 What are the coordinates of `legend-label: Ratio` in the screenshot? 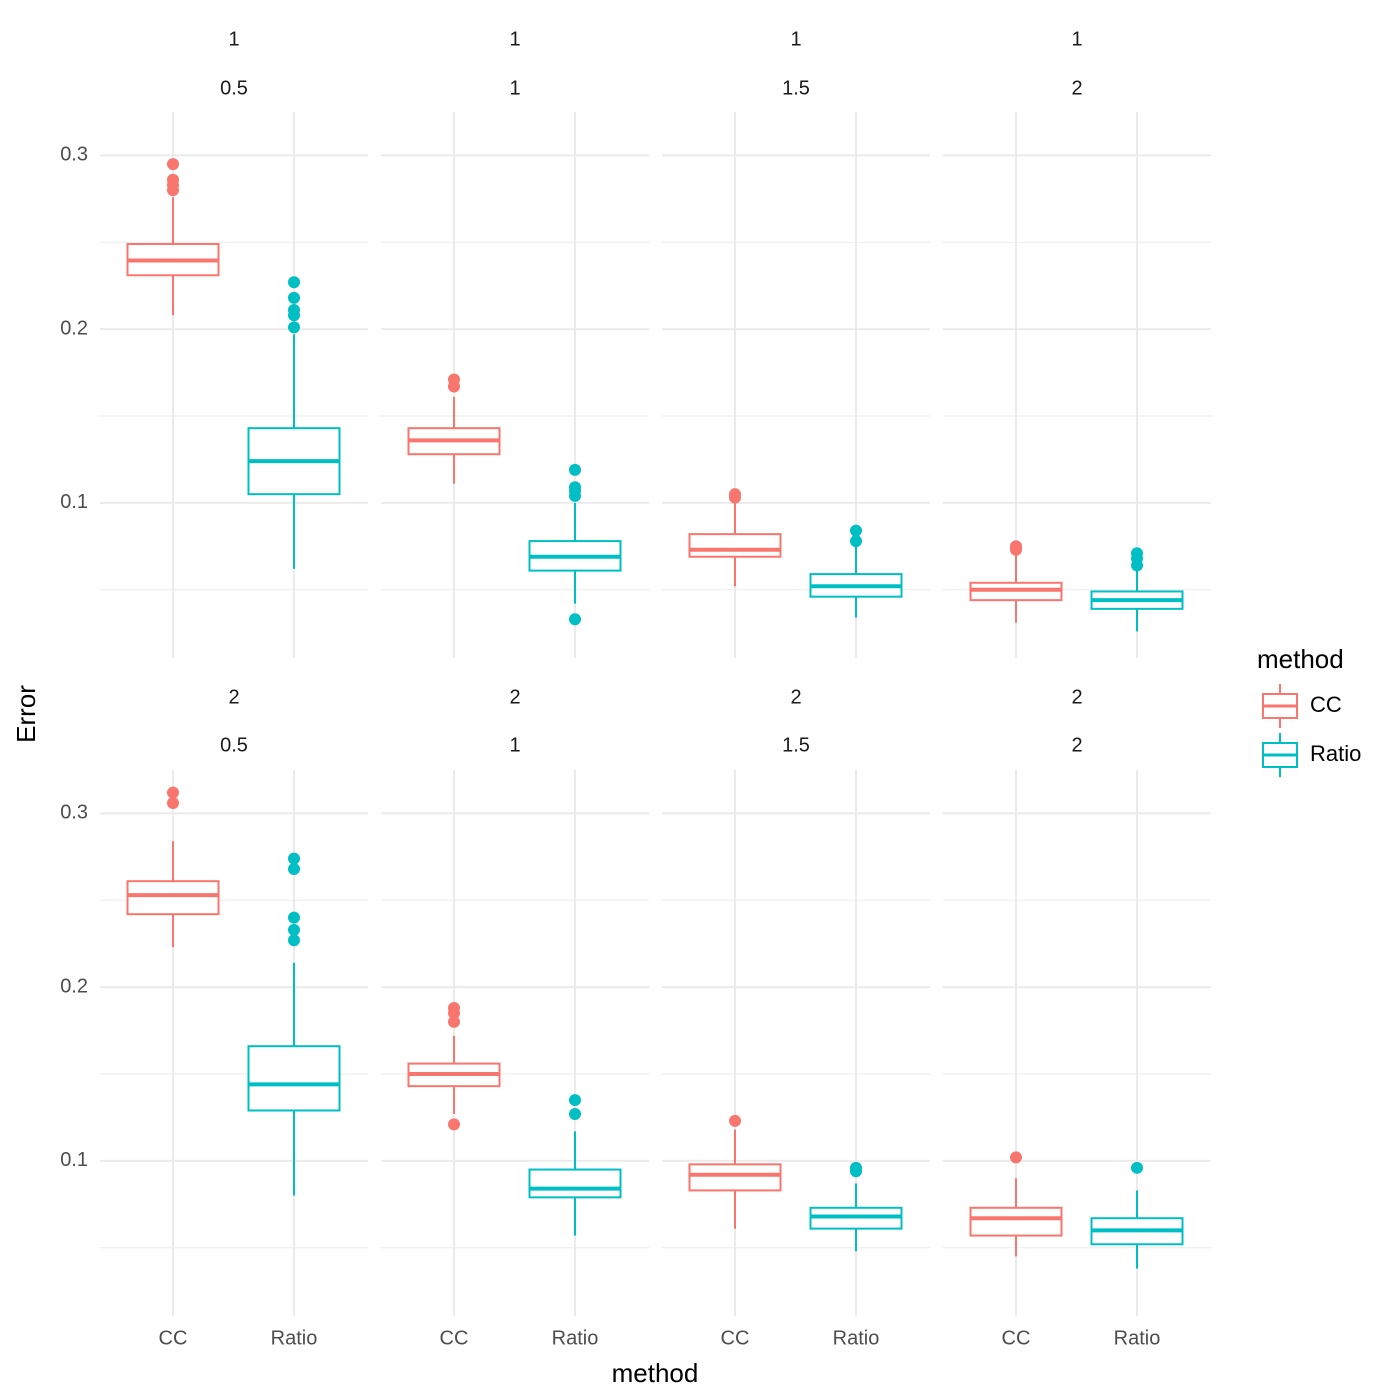 It's located at (1335, 753).